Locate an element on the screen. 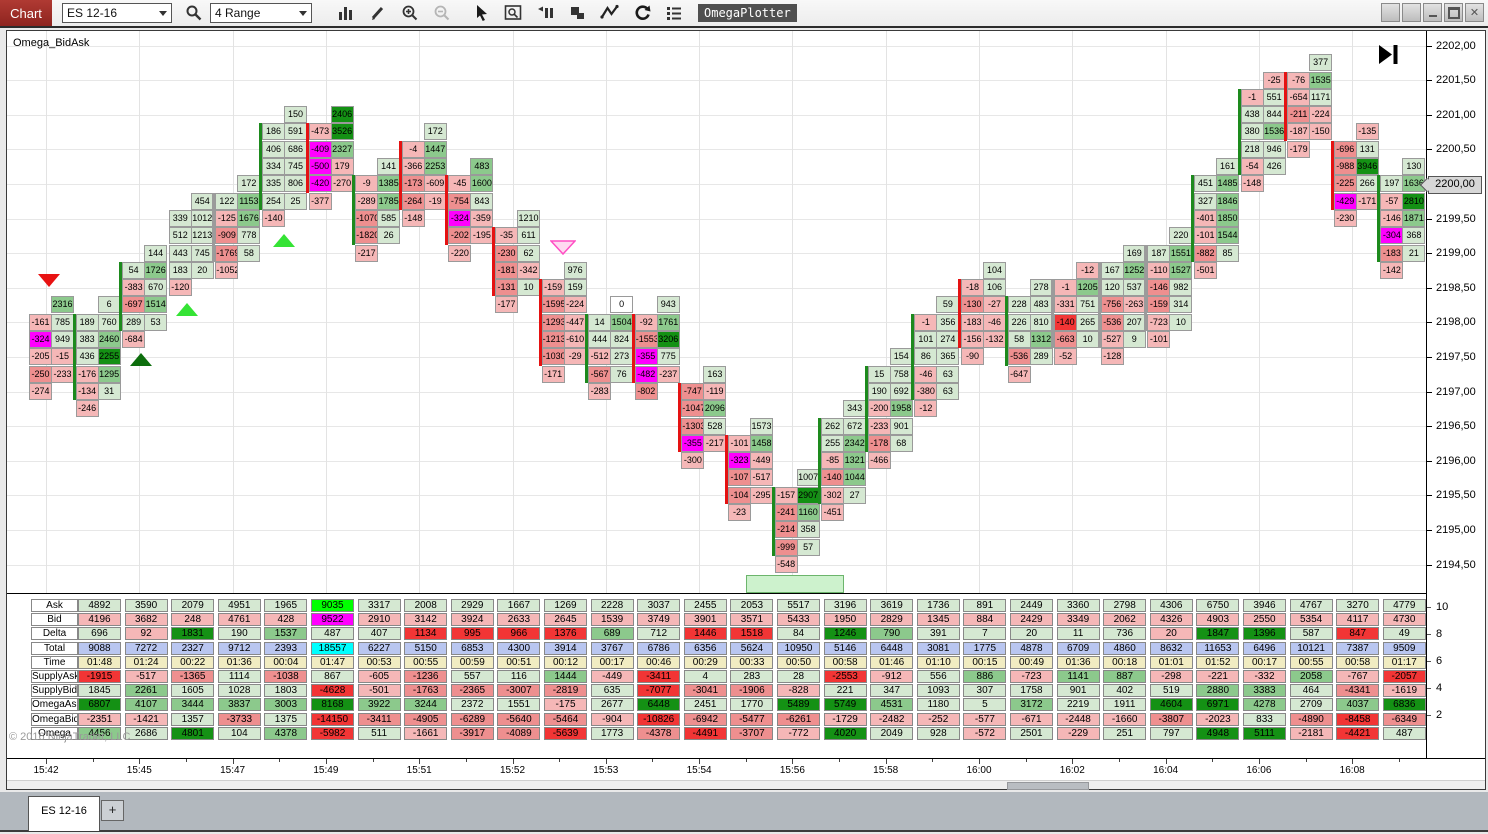  table-cell: 6227 is located at coordinates (379, 648).